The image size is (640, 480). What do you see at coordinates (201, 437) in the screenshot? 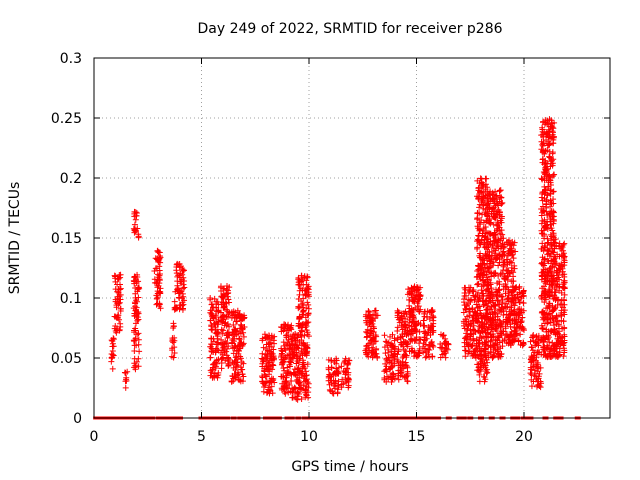
I see `x-tick-label: 5` at bounding box center [201, 437].